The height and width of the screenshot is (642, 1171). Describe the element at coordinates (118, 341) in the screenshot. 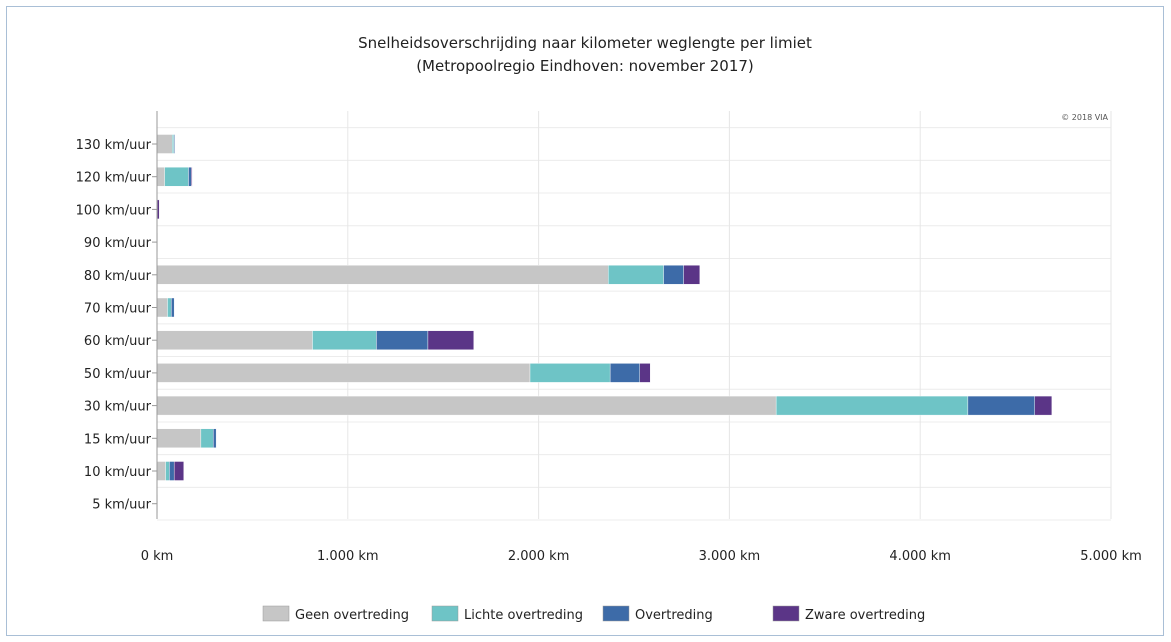

I see `y-tick-label: 60 km/uur` at that location.